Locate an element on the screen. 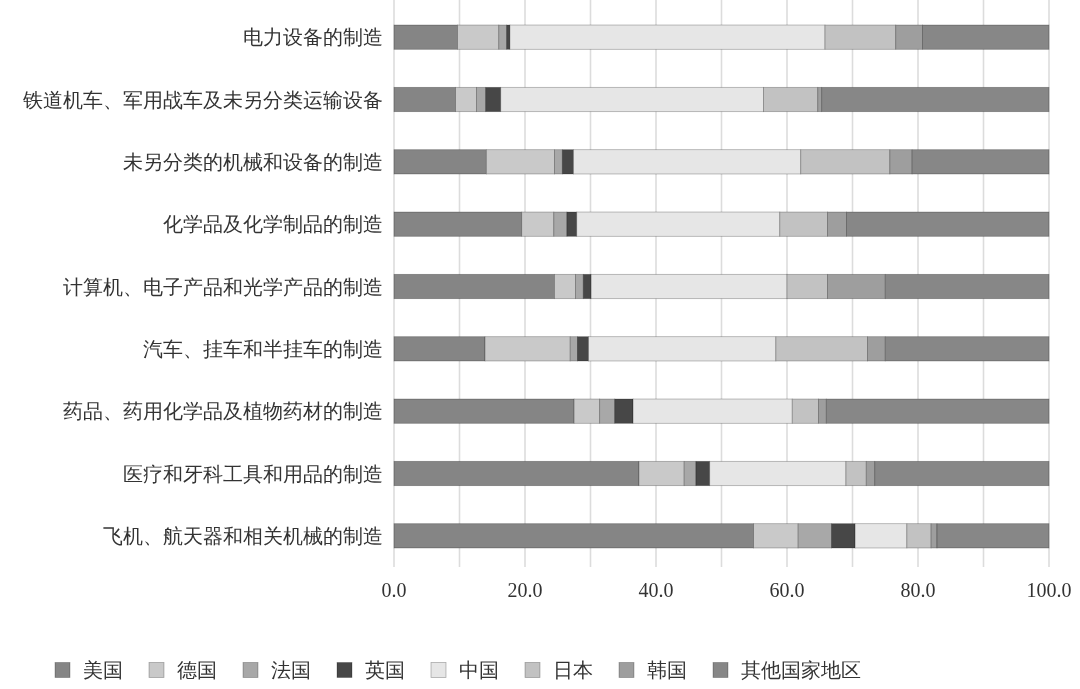  legend-label: 中国 is located at coordinates (479, 670).